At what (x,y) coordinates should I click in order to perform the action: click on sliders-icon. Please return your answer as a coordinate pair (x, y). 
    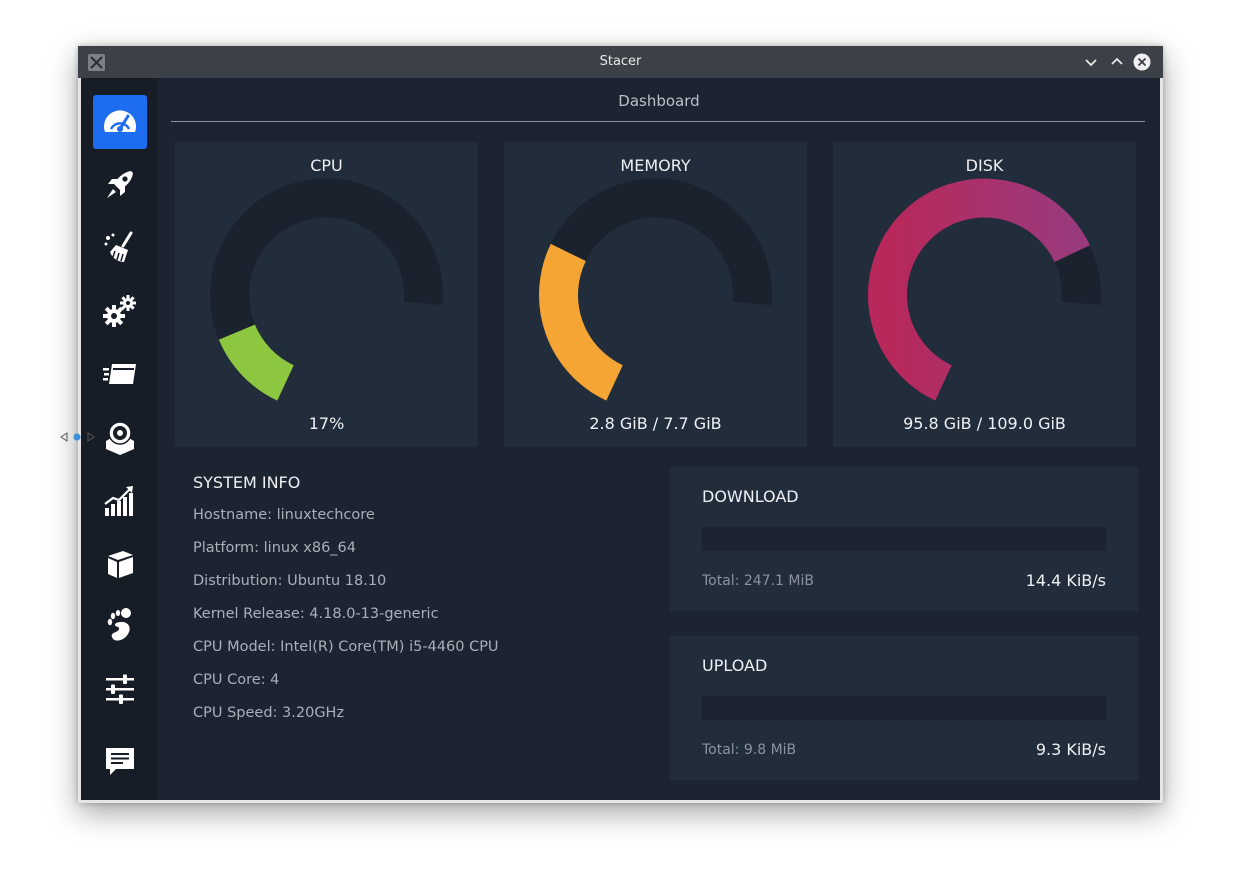
    Looking at the image, I should click on (120, 689).